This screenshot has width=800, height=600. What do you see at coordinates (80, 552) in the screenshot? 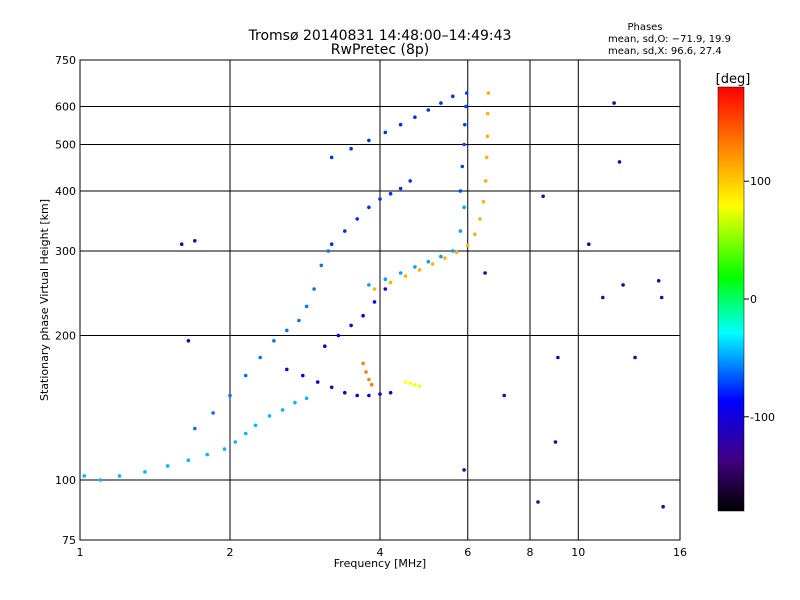
I see `x-tick-label: 1` at bounding box center [80, 552].